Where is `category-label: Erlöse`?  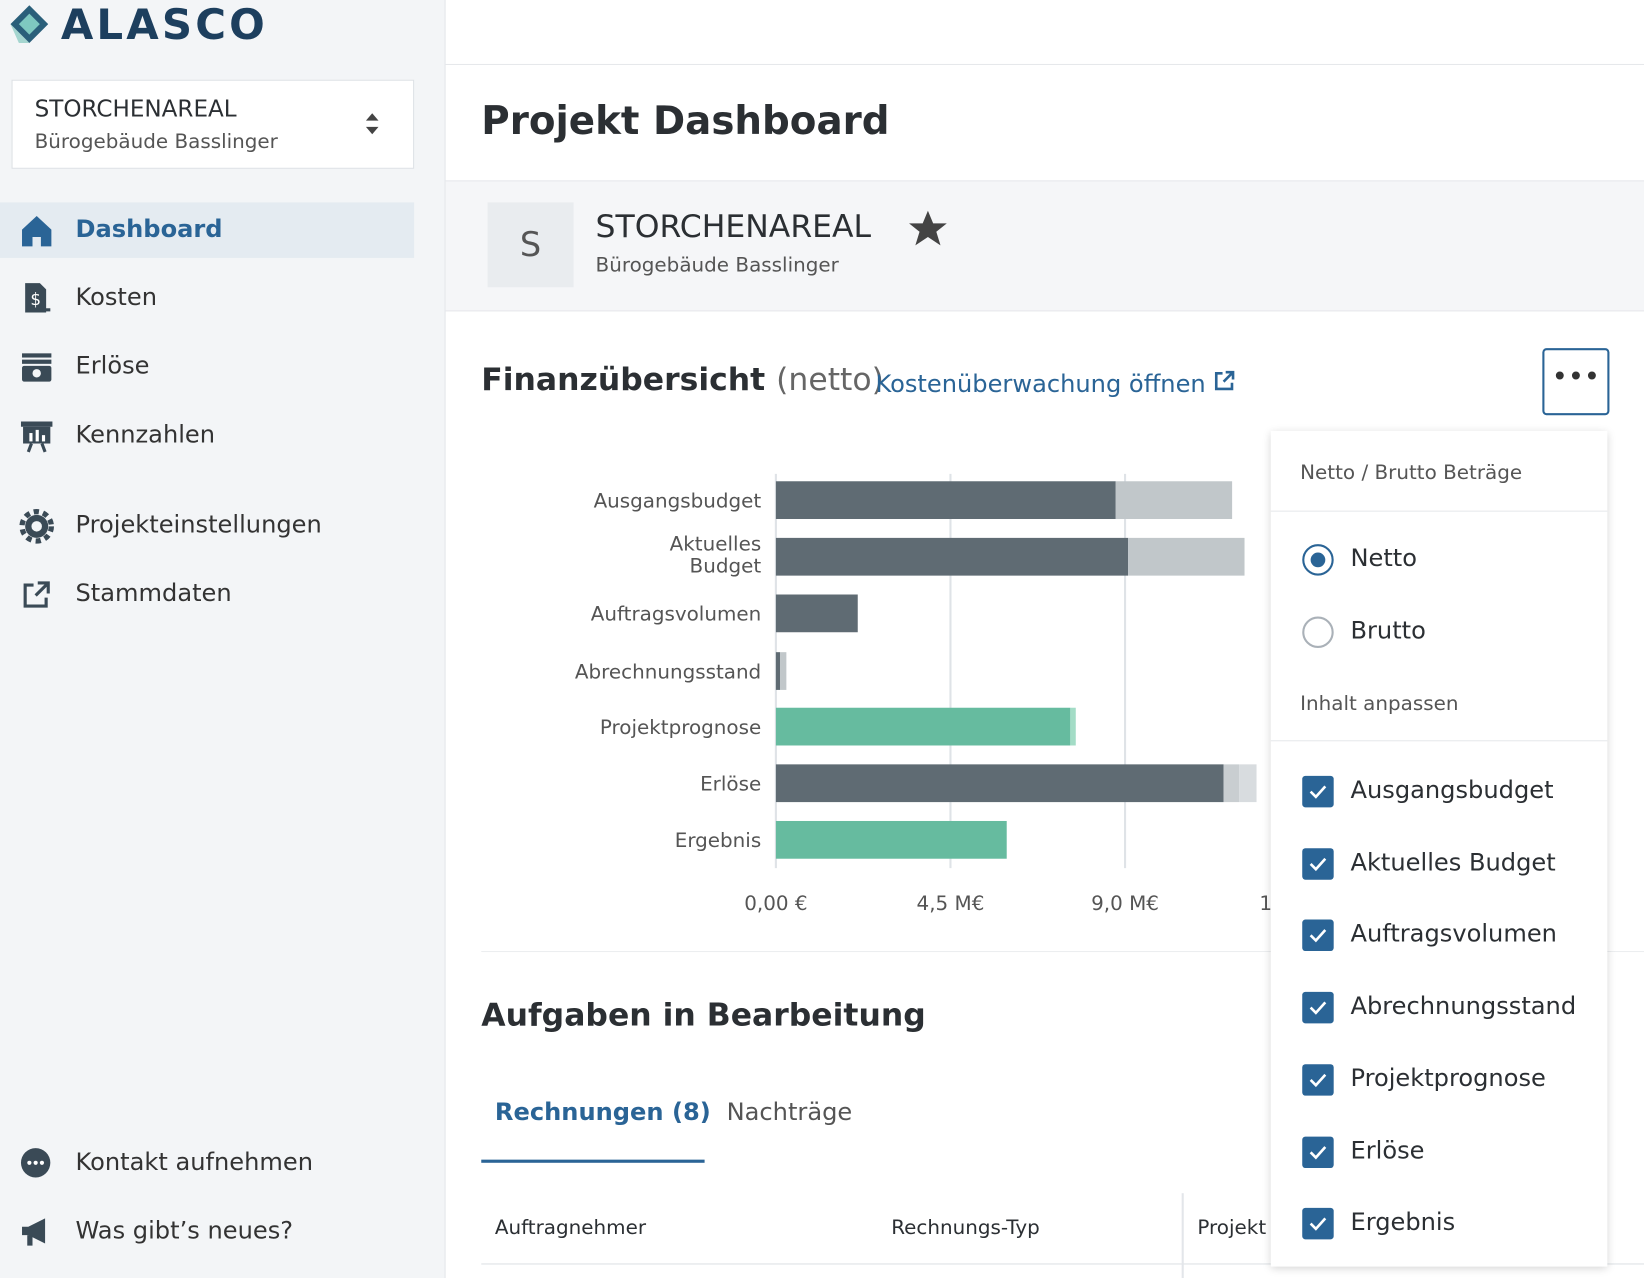
category-label: Erlöse is located at coordinates (730, 784).